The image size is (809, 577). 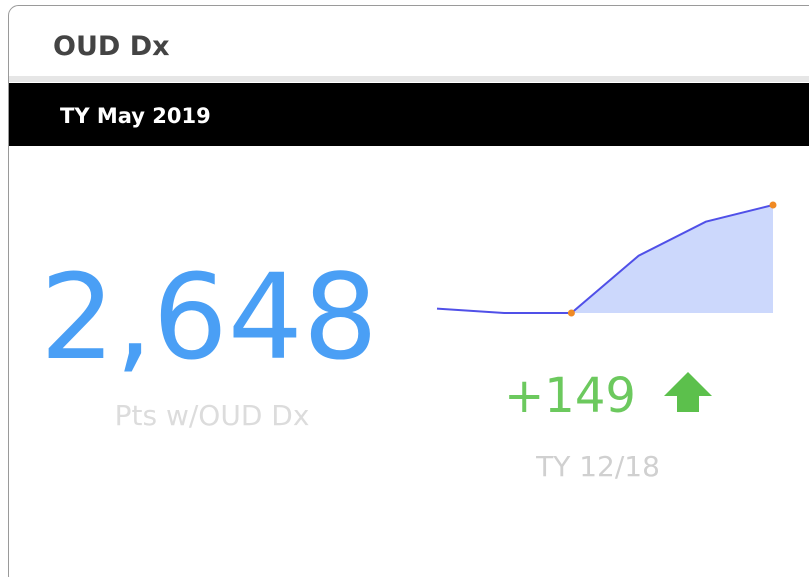 I want to click on change-label: TY 12/18, so click(x=597, y=466).